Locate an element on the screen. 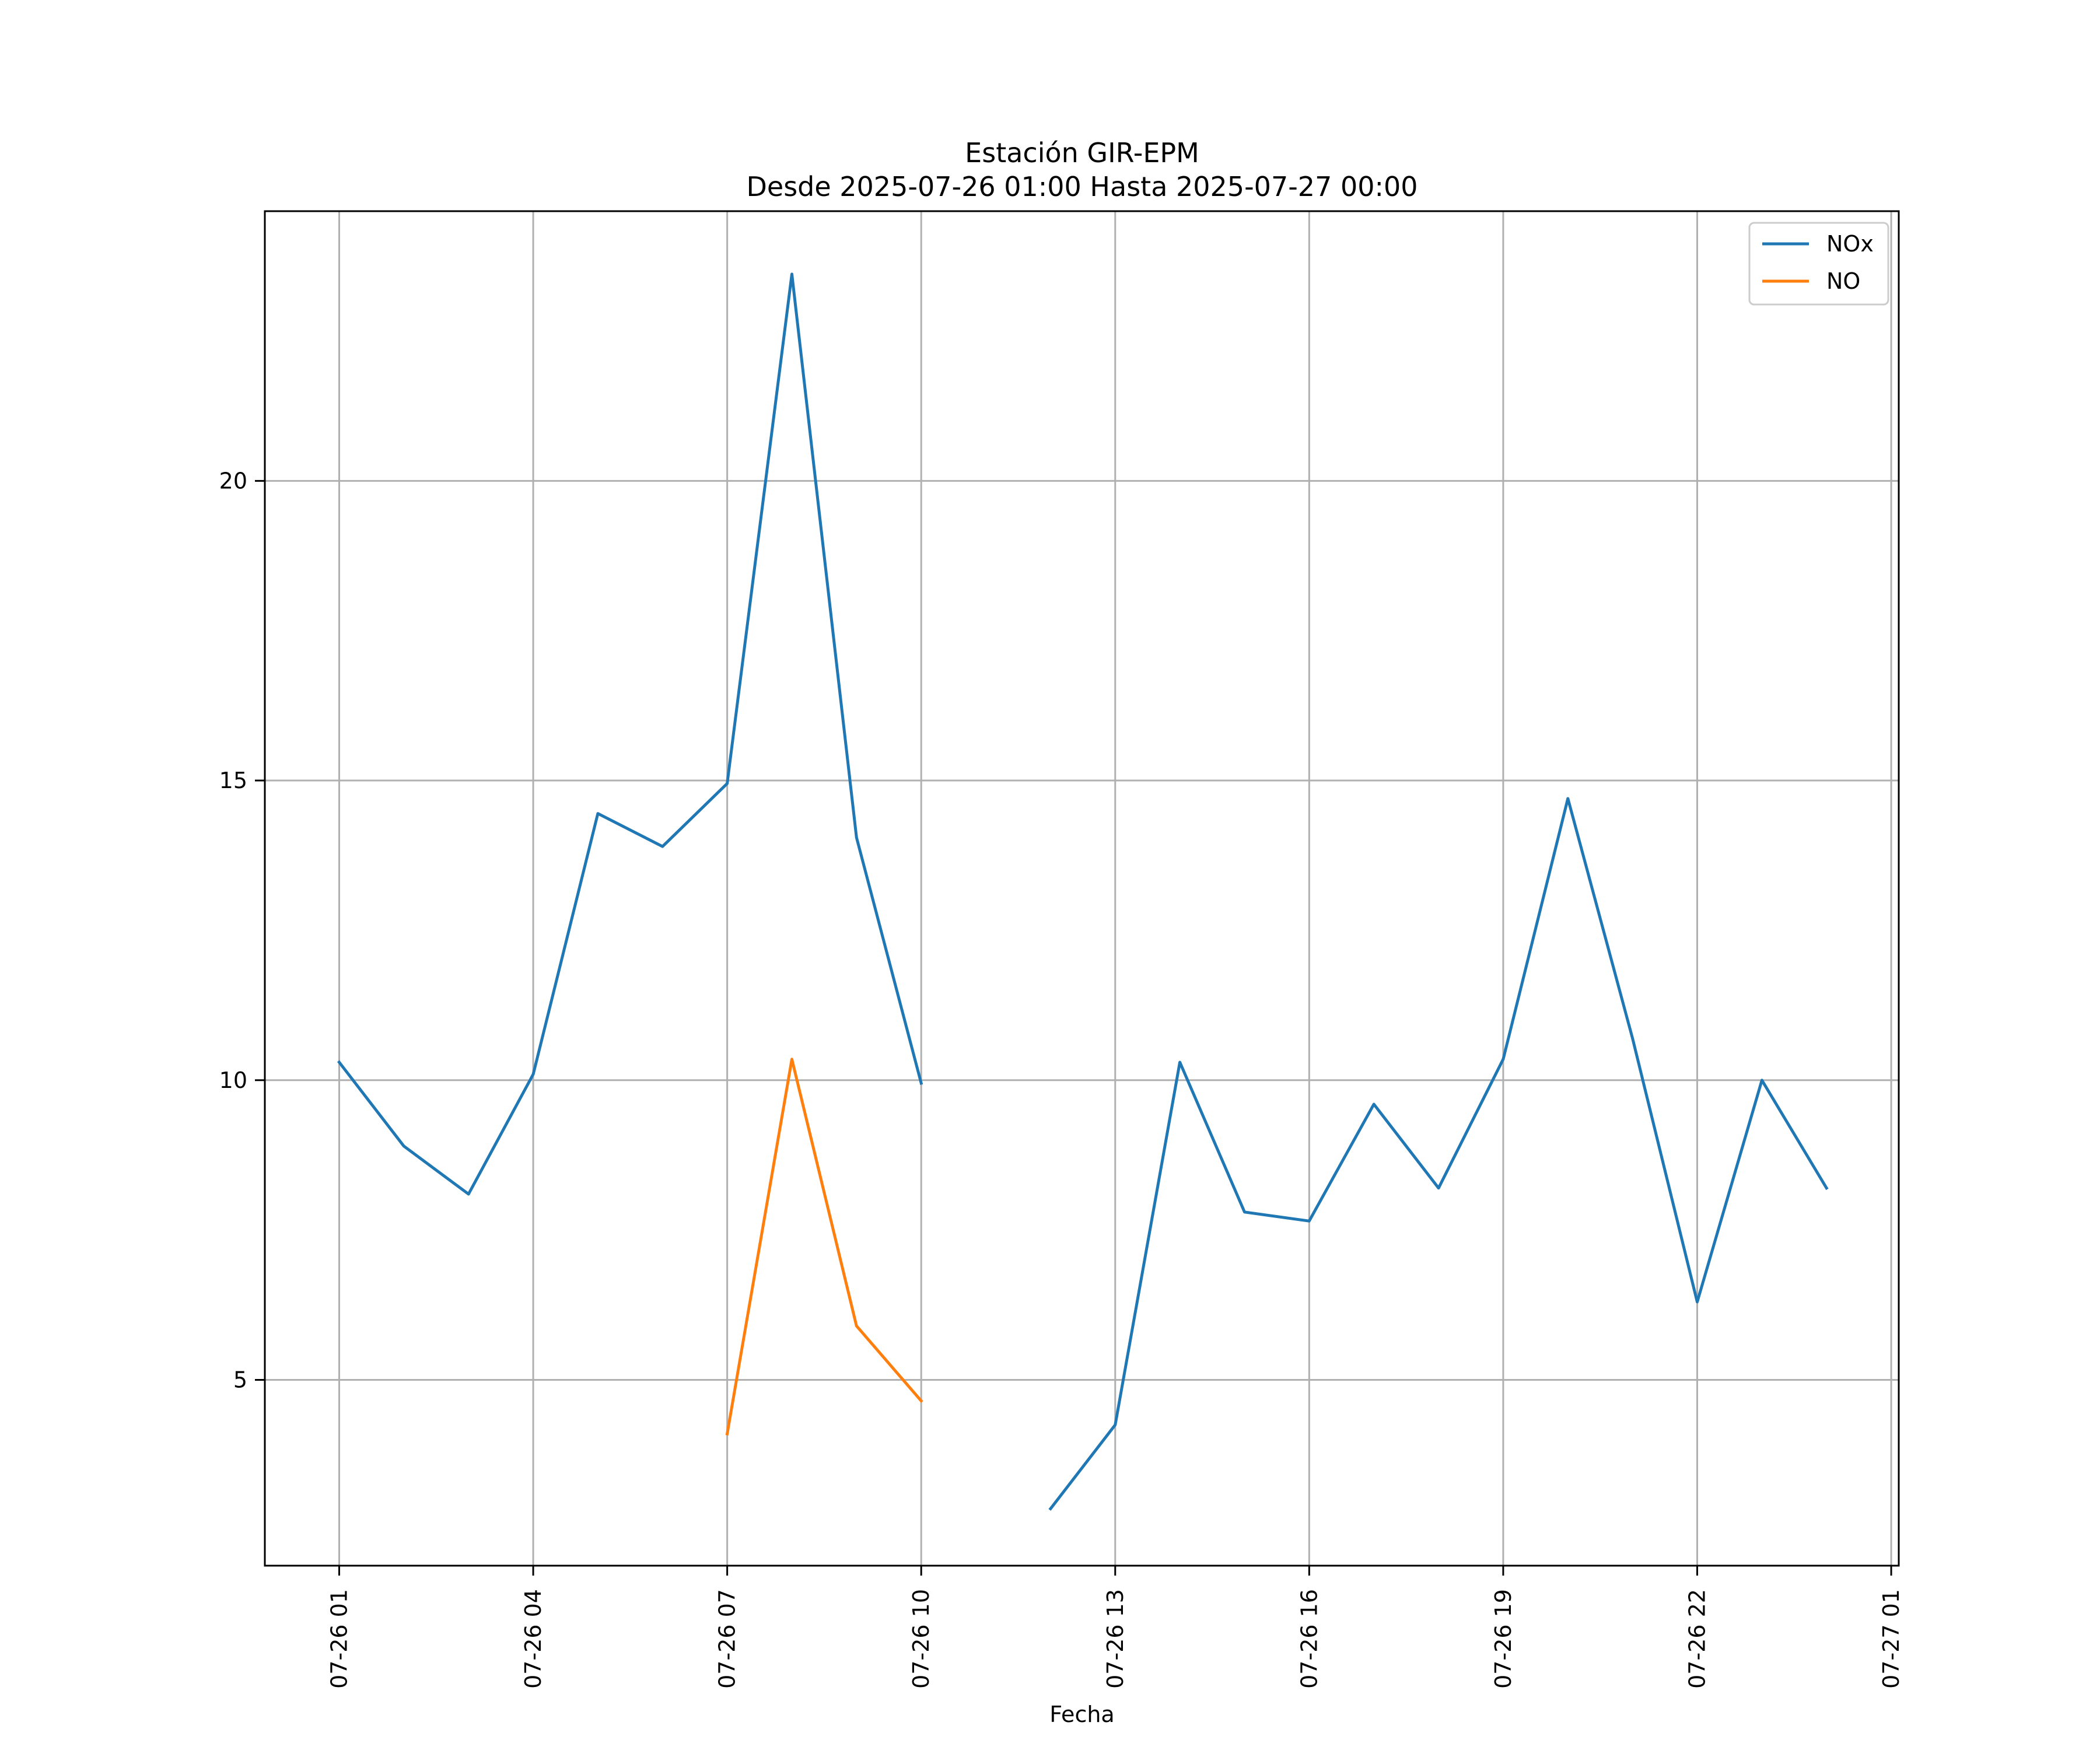  x-axis-label: Fecha is located at coordinates (1081, 1714).